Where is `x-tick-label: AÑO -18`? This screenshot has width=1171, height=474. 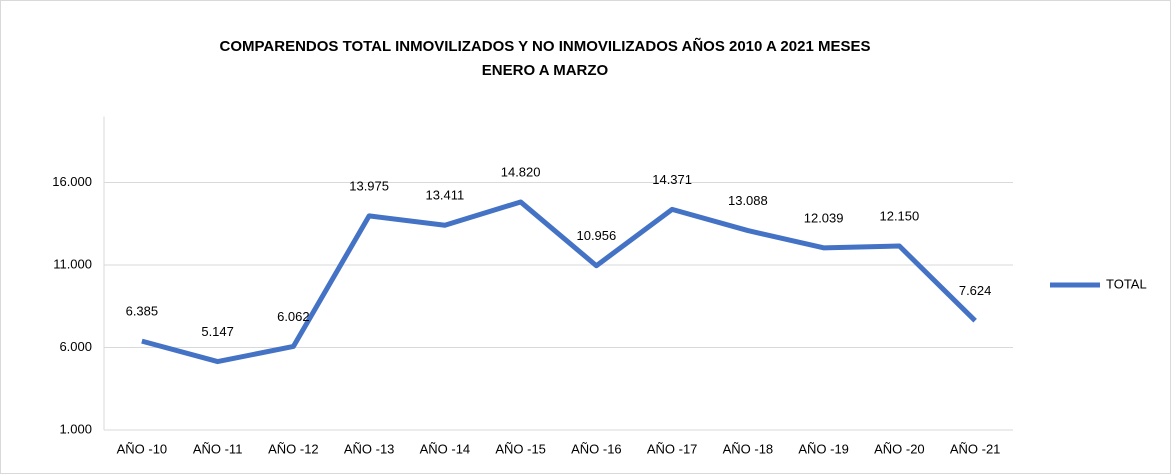 x-tick-label: AÑO -18 is located at coordinates (748, 448).